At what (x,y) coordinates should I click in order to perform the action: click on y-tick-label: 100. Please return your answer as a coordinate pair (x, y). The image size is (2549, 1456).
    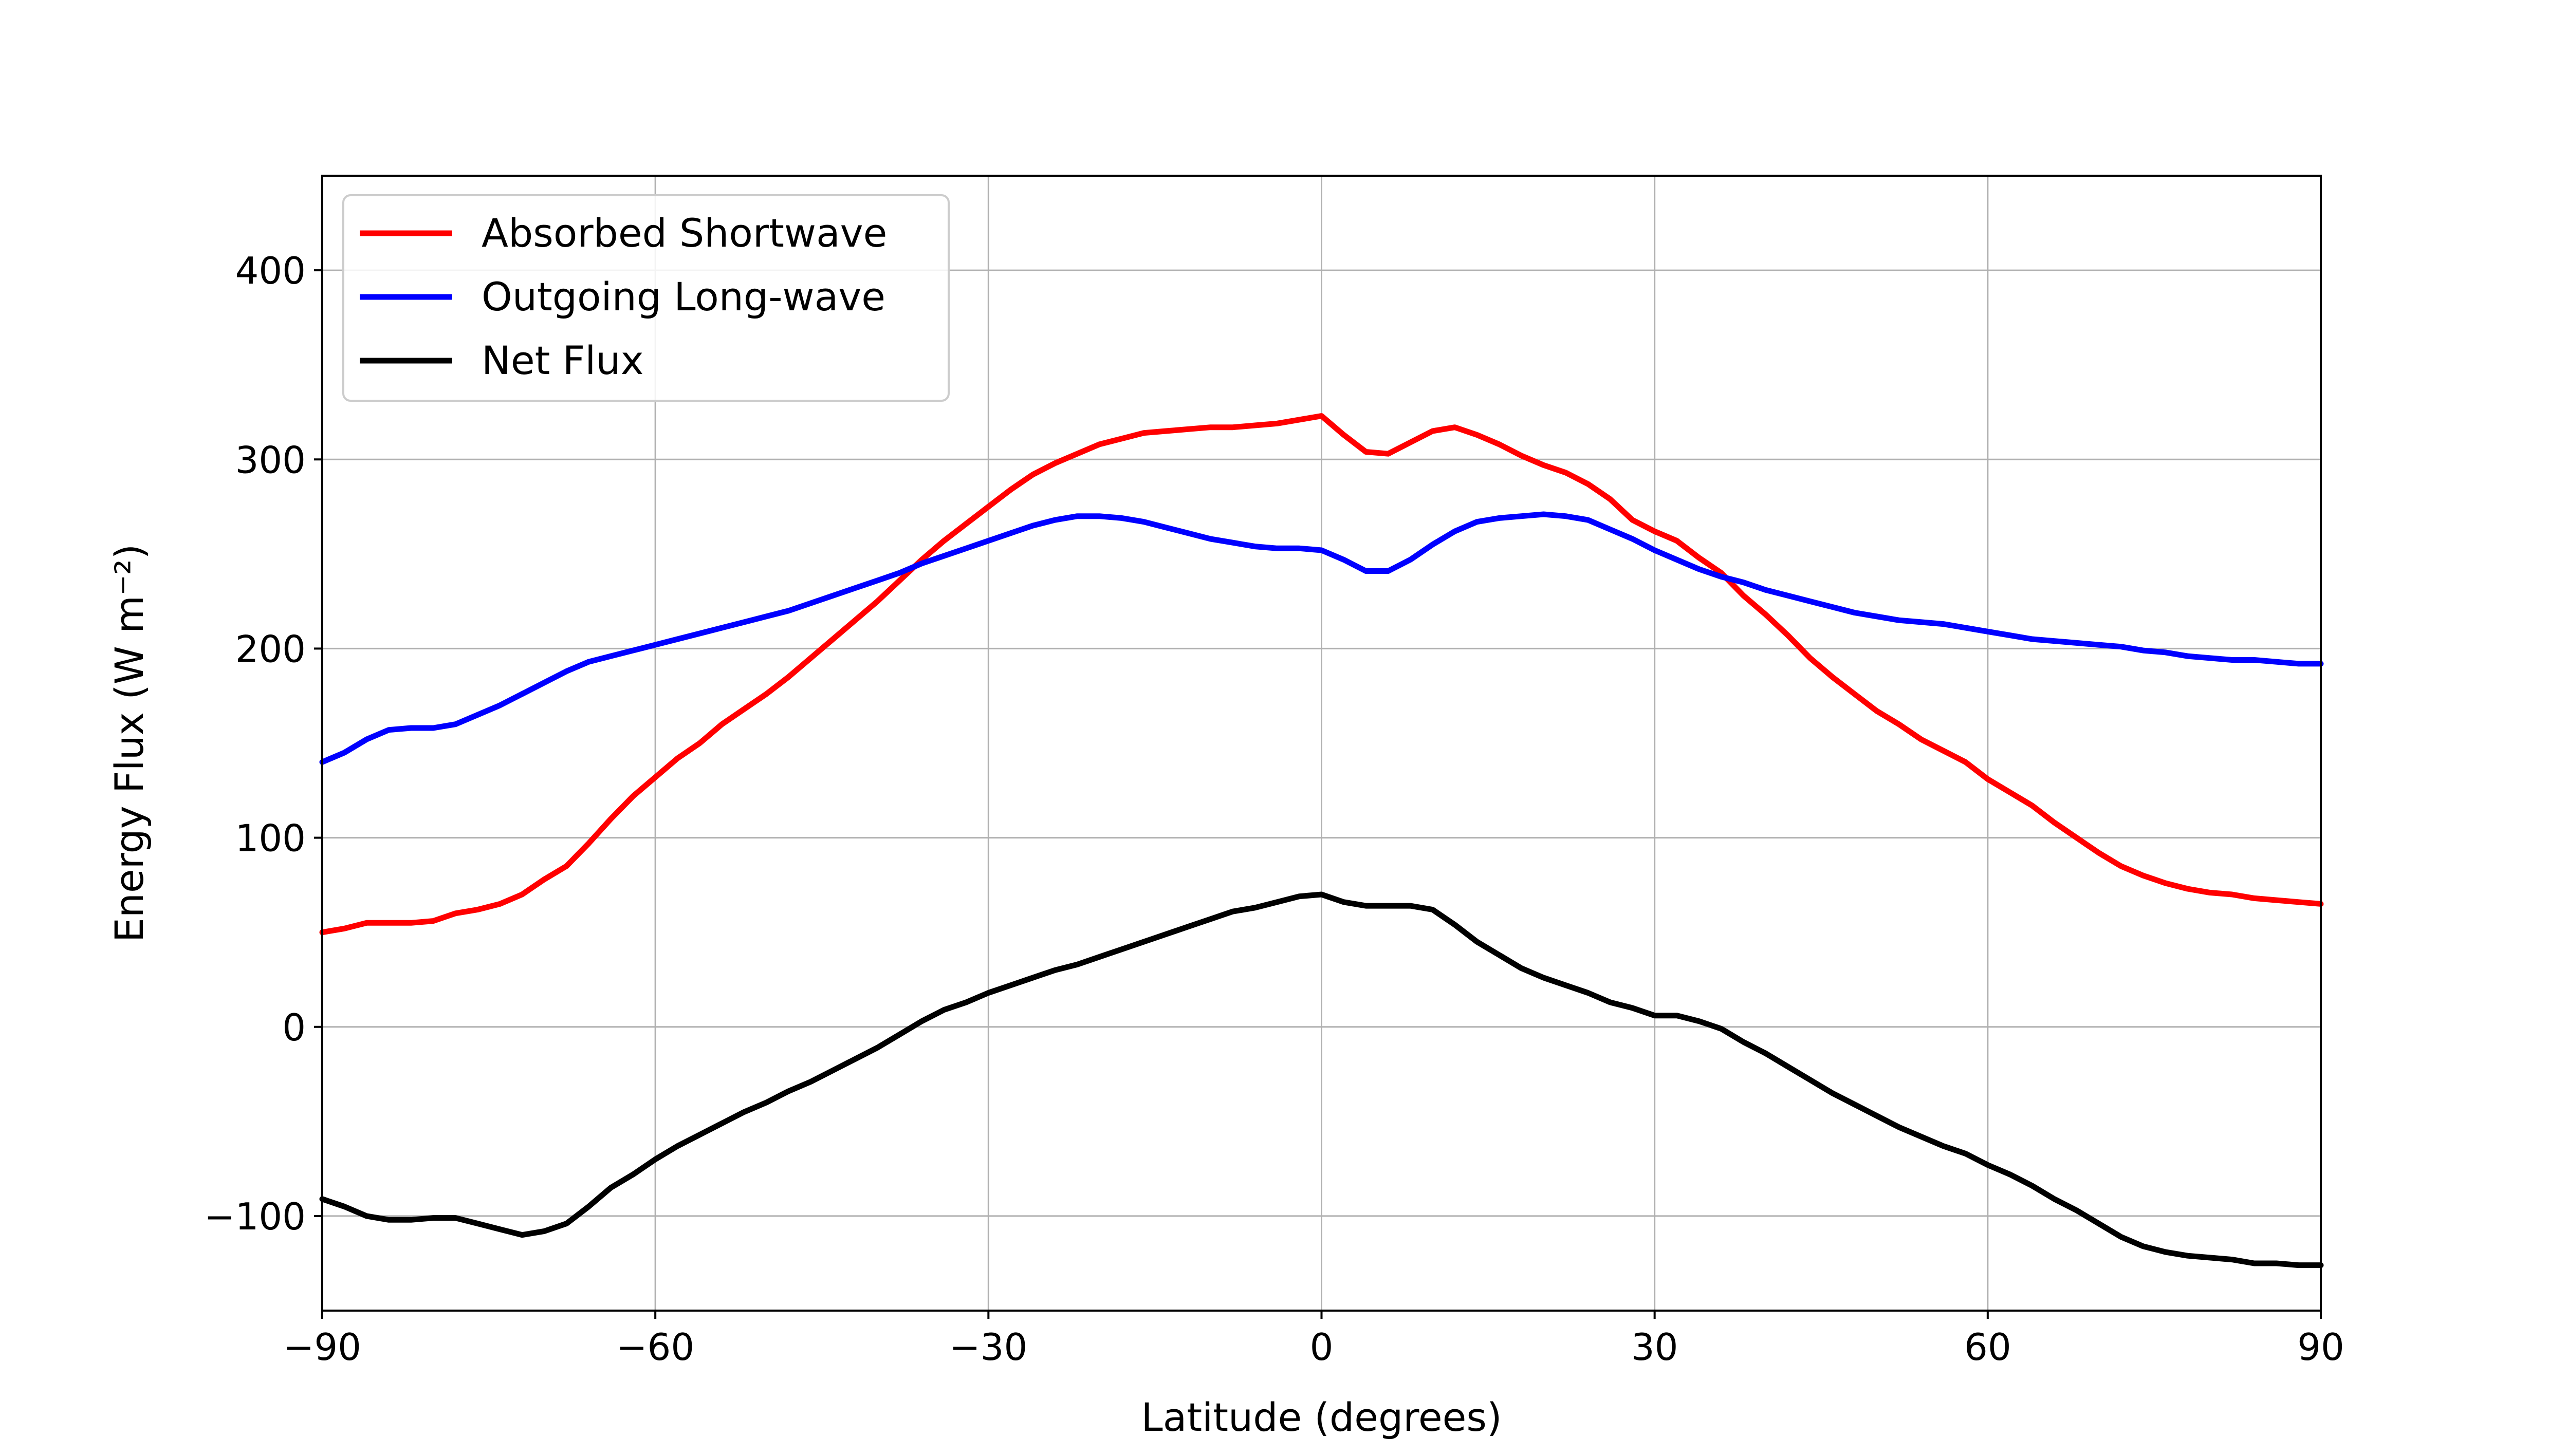
    Looking at the image, I should click on (270, 838).